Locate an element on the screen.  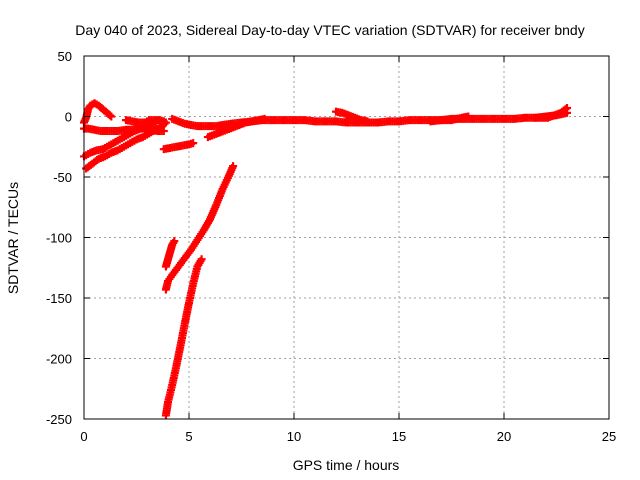
x-tick-label: 15 is located at coordinates (399, 436).